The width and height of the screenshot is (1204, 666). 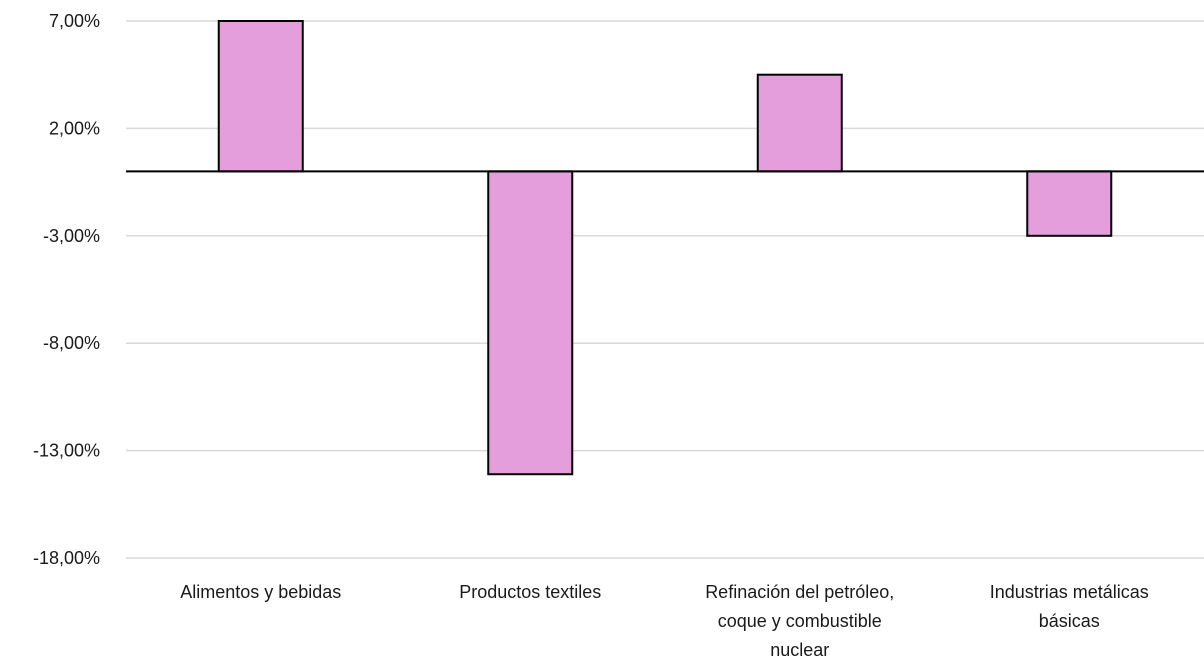 I want to click on x-category-label: básicas, so click(x=1069, y=621).